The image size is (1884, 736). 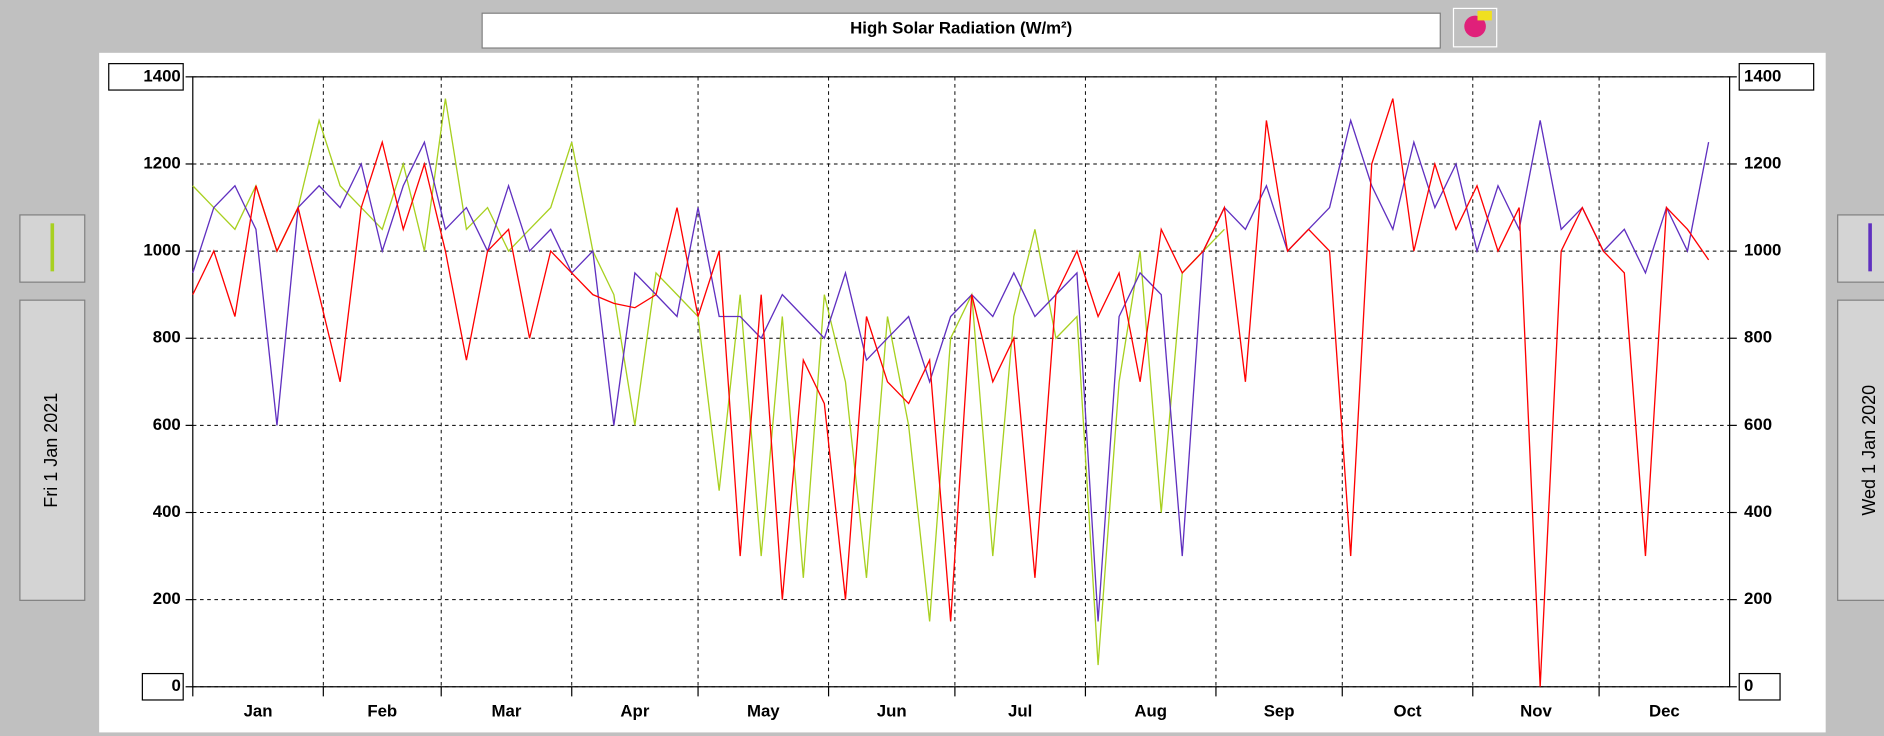 What do you see at coordinates (507, 710) in the screenshot?
I see `x-tick-label: Mar` at bounding box center [507, 710].